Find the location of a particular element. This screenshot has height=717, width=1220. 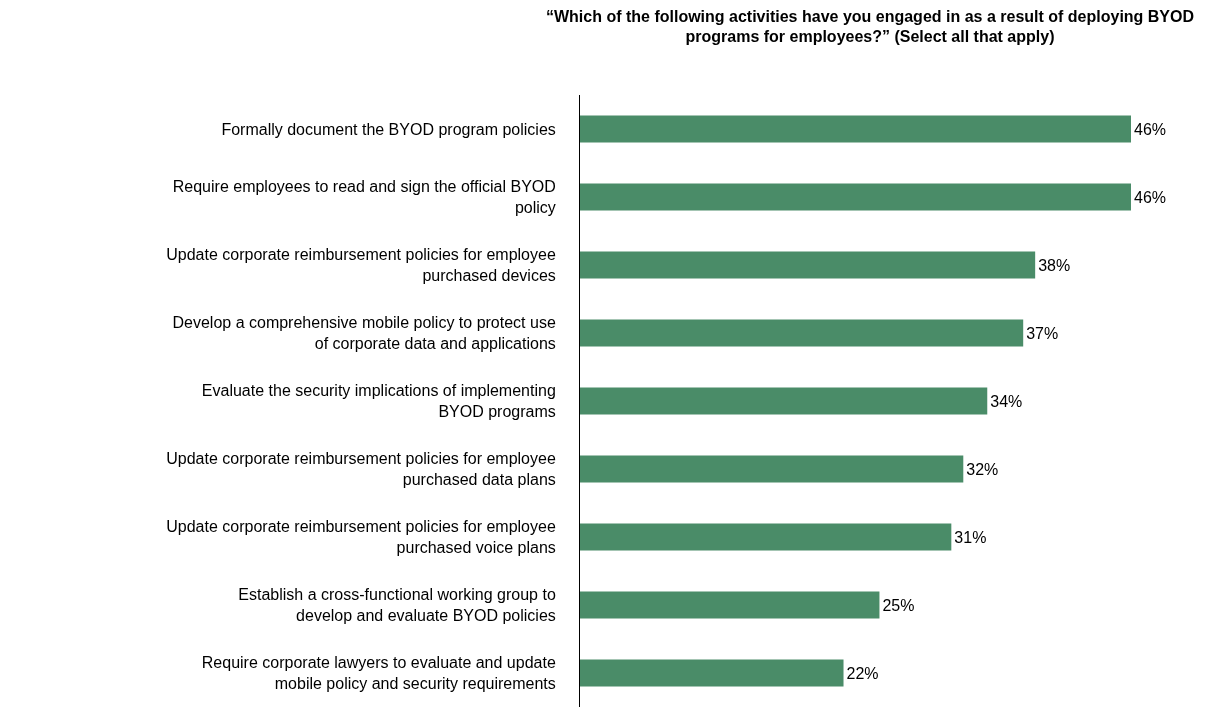

y-tick-label: Update corporate reimbursement policies for employee purchased voice plans is located at coordinates (361, 537).